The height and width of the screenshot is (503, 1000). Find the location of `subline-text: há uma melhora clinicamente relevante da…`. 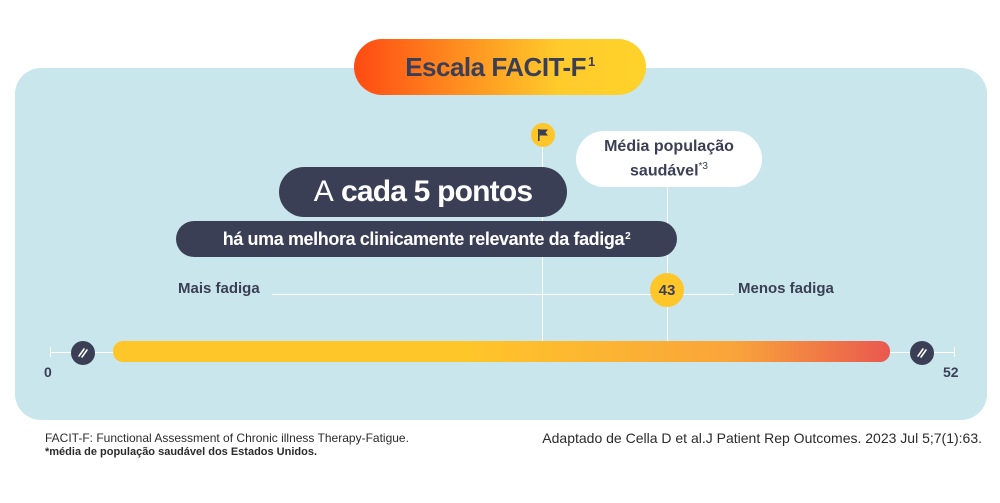

subline-text: há uma melhora clinicamente relevante da… is located at coordinates (423, 238).